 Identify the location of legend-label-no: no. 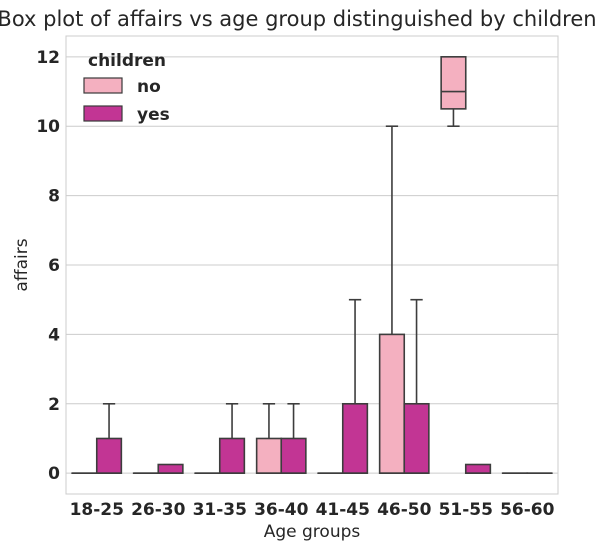
(149, 87).